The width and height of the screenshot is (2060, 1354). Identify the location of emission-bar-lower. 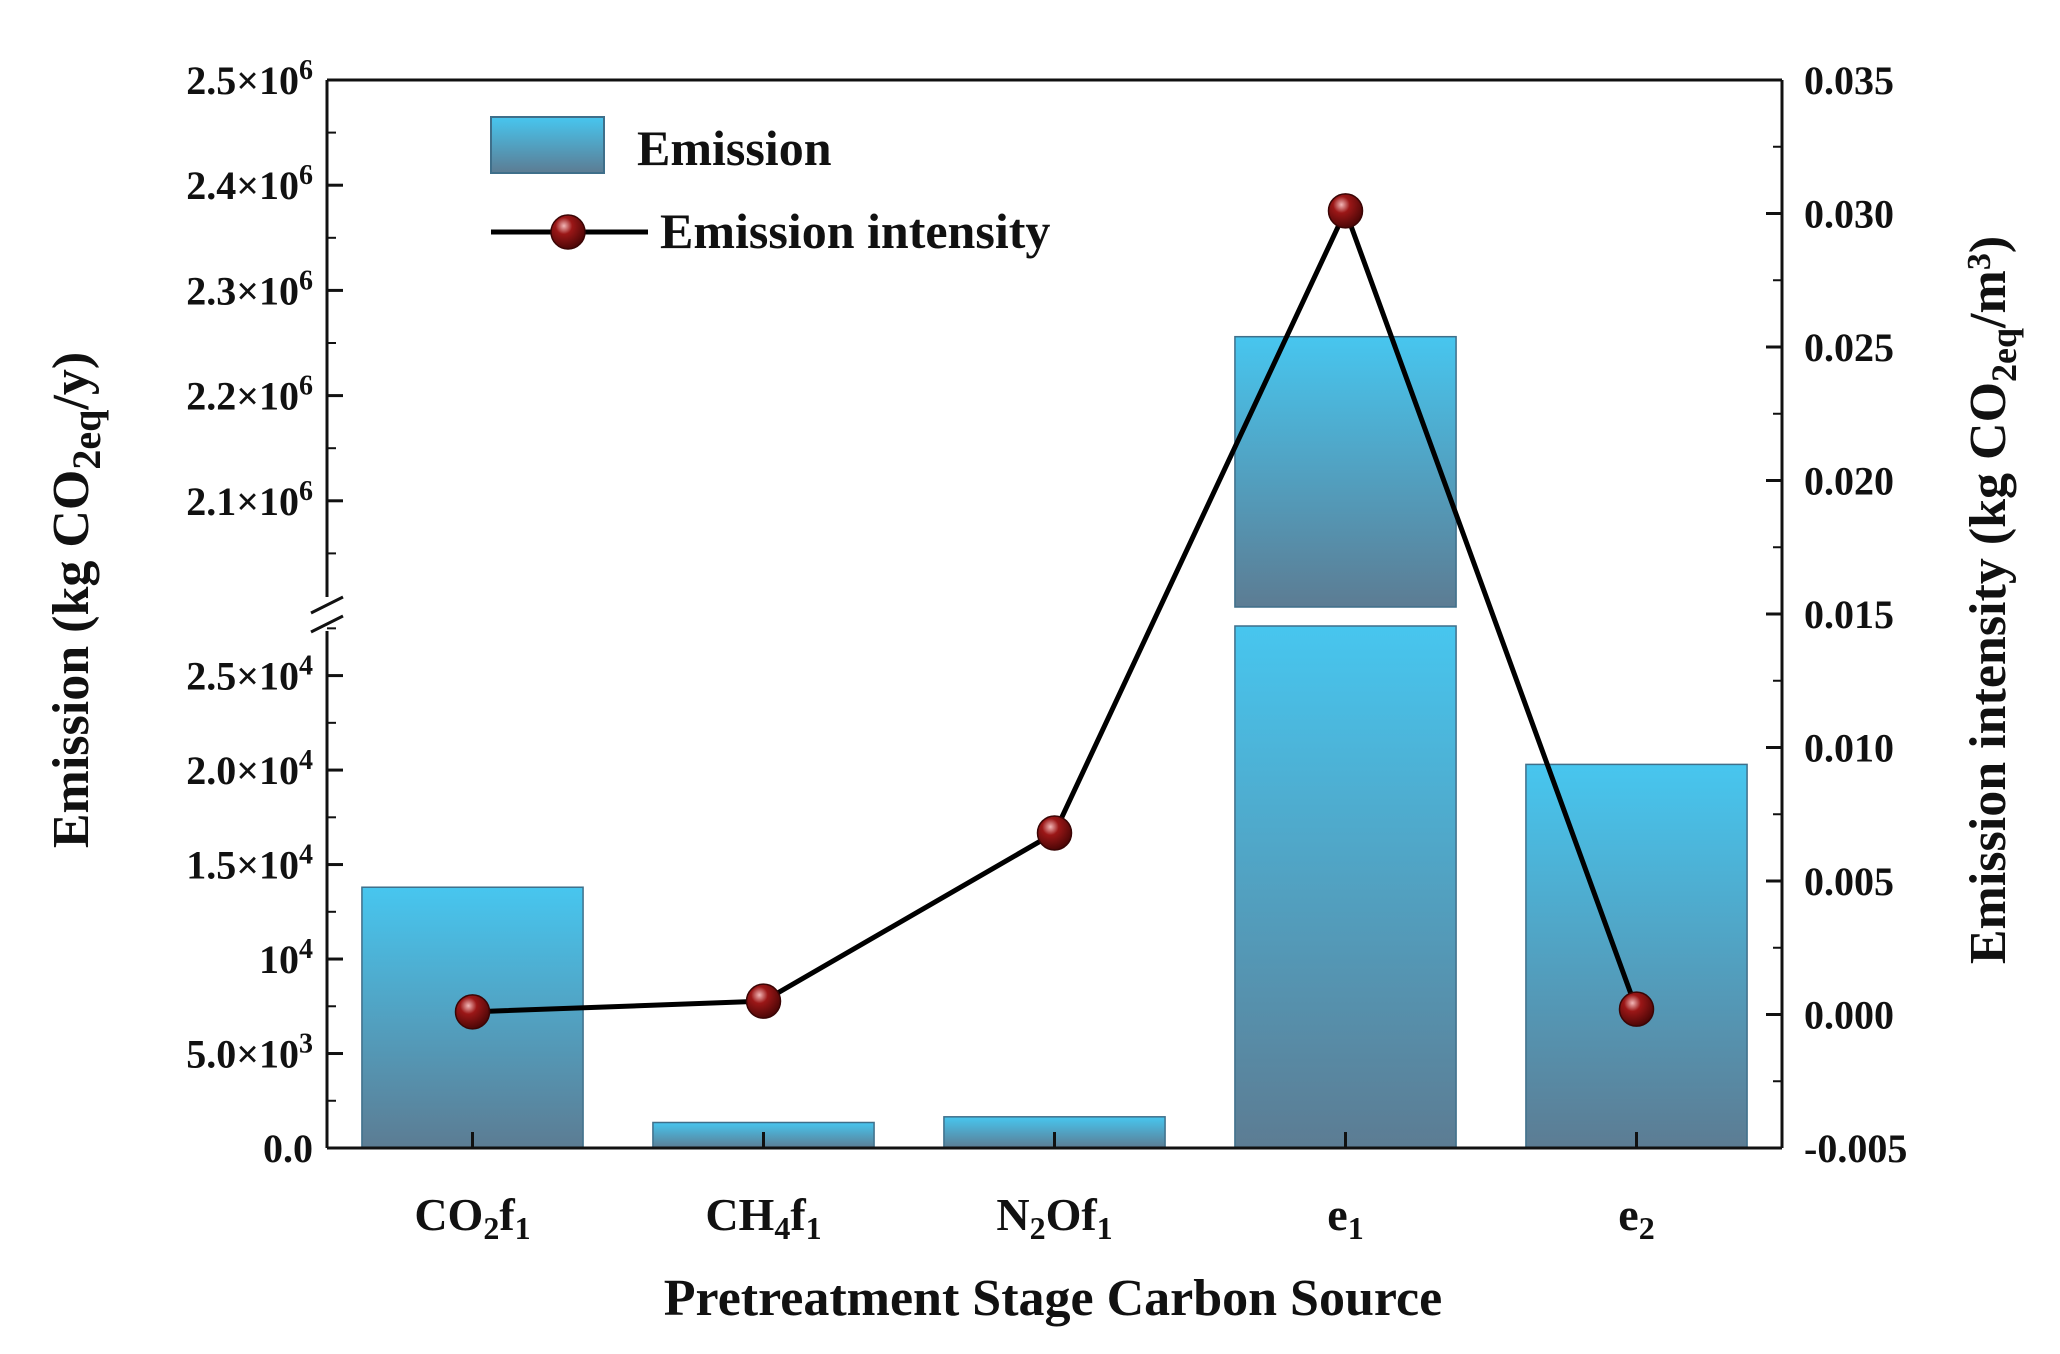
(1345, 887).